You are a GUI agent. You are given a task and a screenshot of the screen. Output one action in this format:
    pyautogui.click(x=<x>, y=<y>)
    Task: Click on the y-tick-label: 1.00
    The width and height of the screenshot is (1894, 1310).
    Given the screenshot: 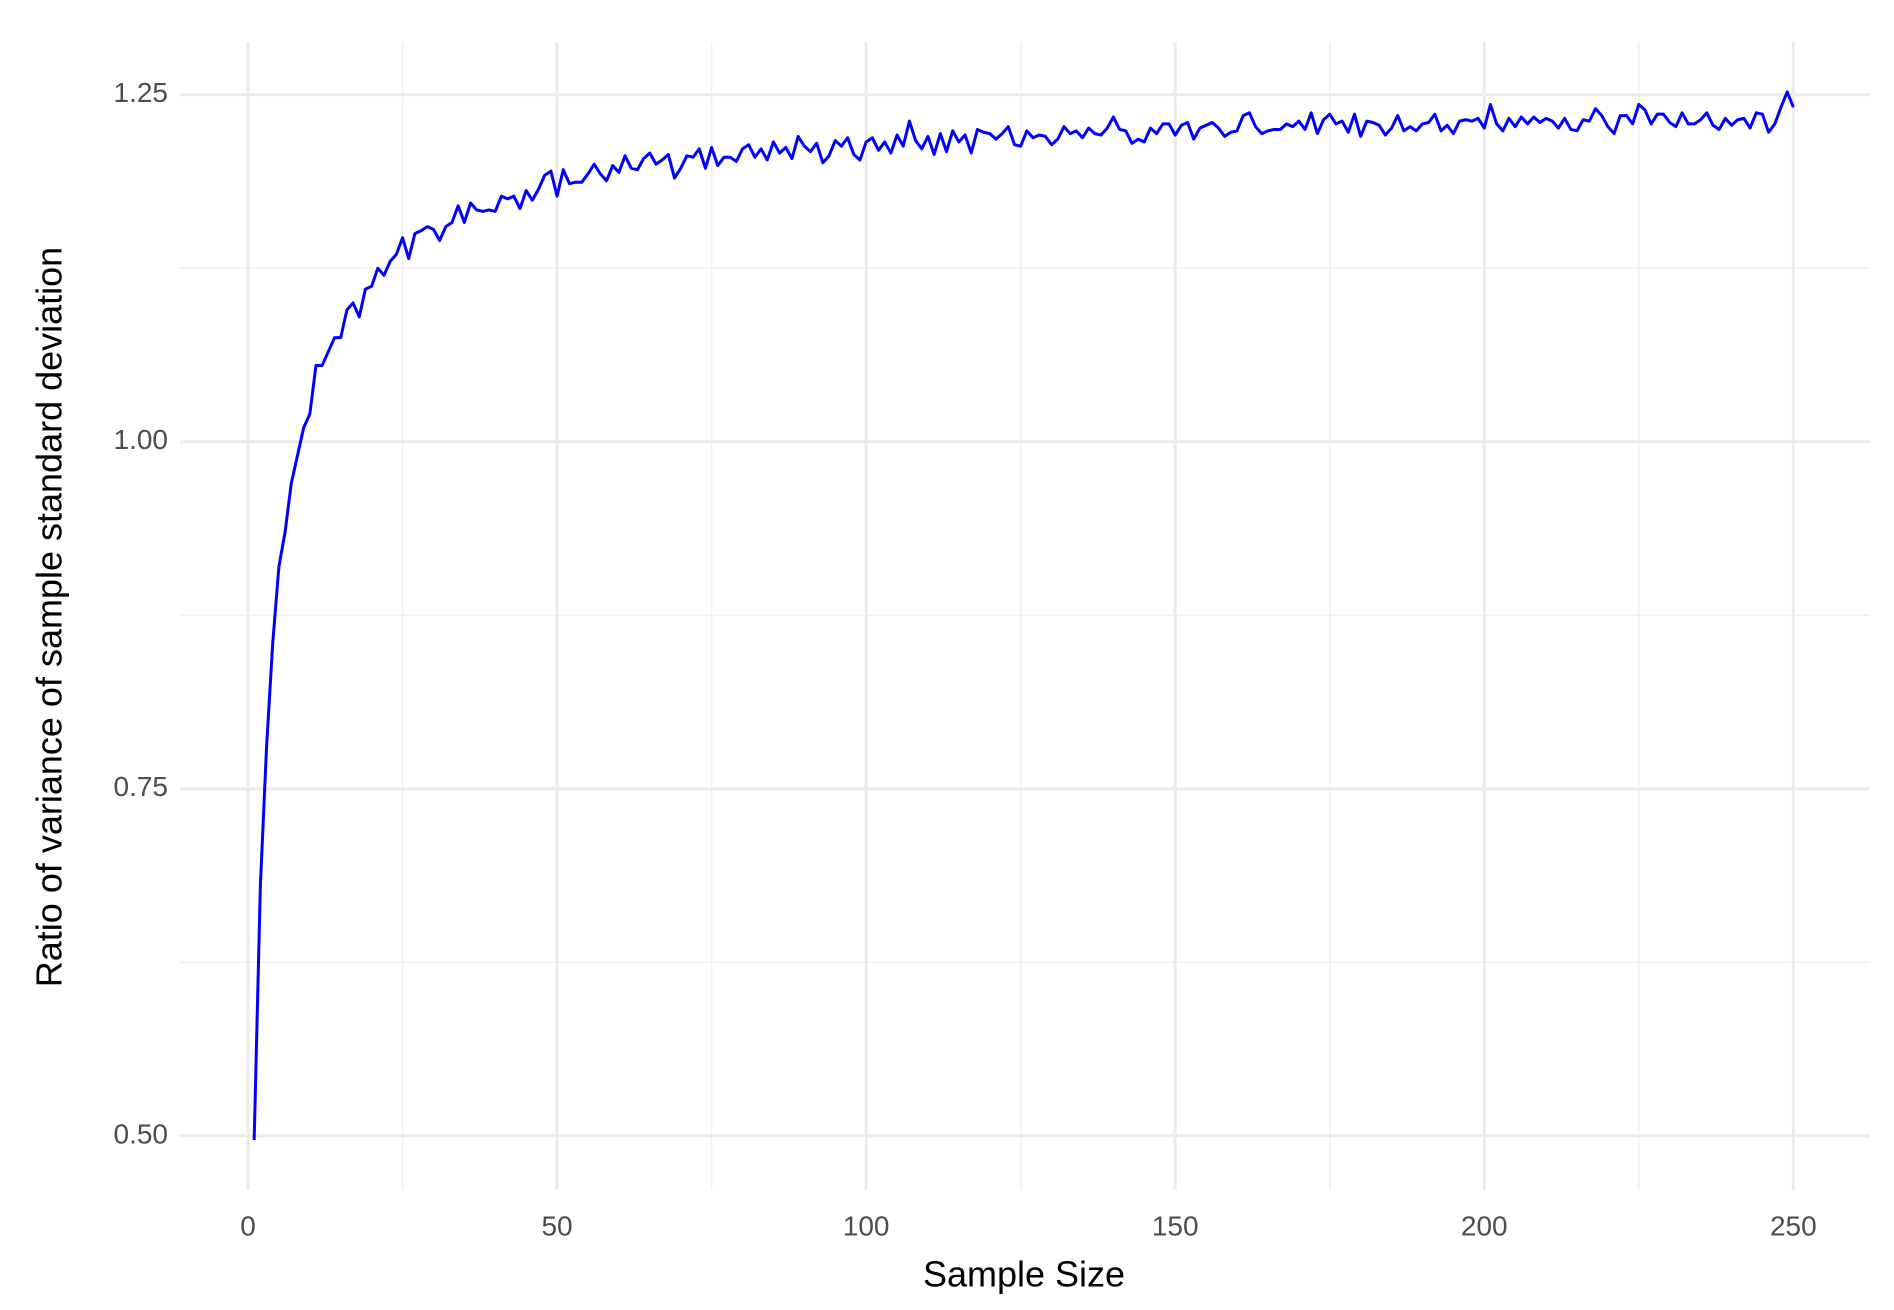 What is the action you would take?
    pyautogui.click(x=141, y=439)
    